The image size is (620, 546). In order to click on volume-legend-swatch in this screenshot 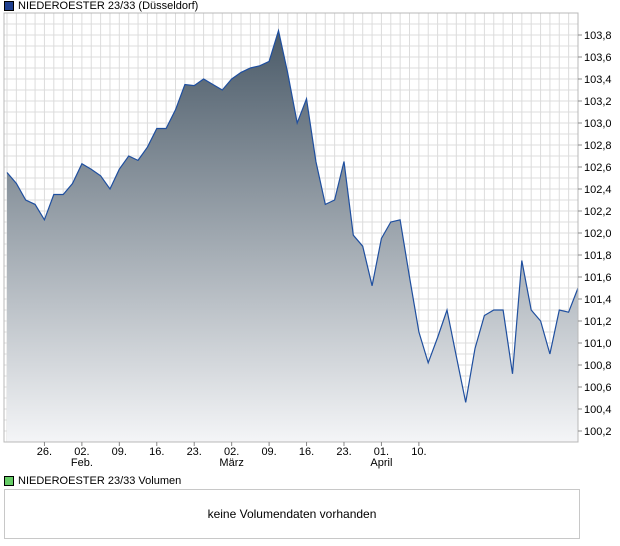, I will do `click(9, 481)`.